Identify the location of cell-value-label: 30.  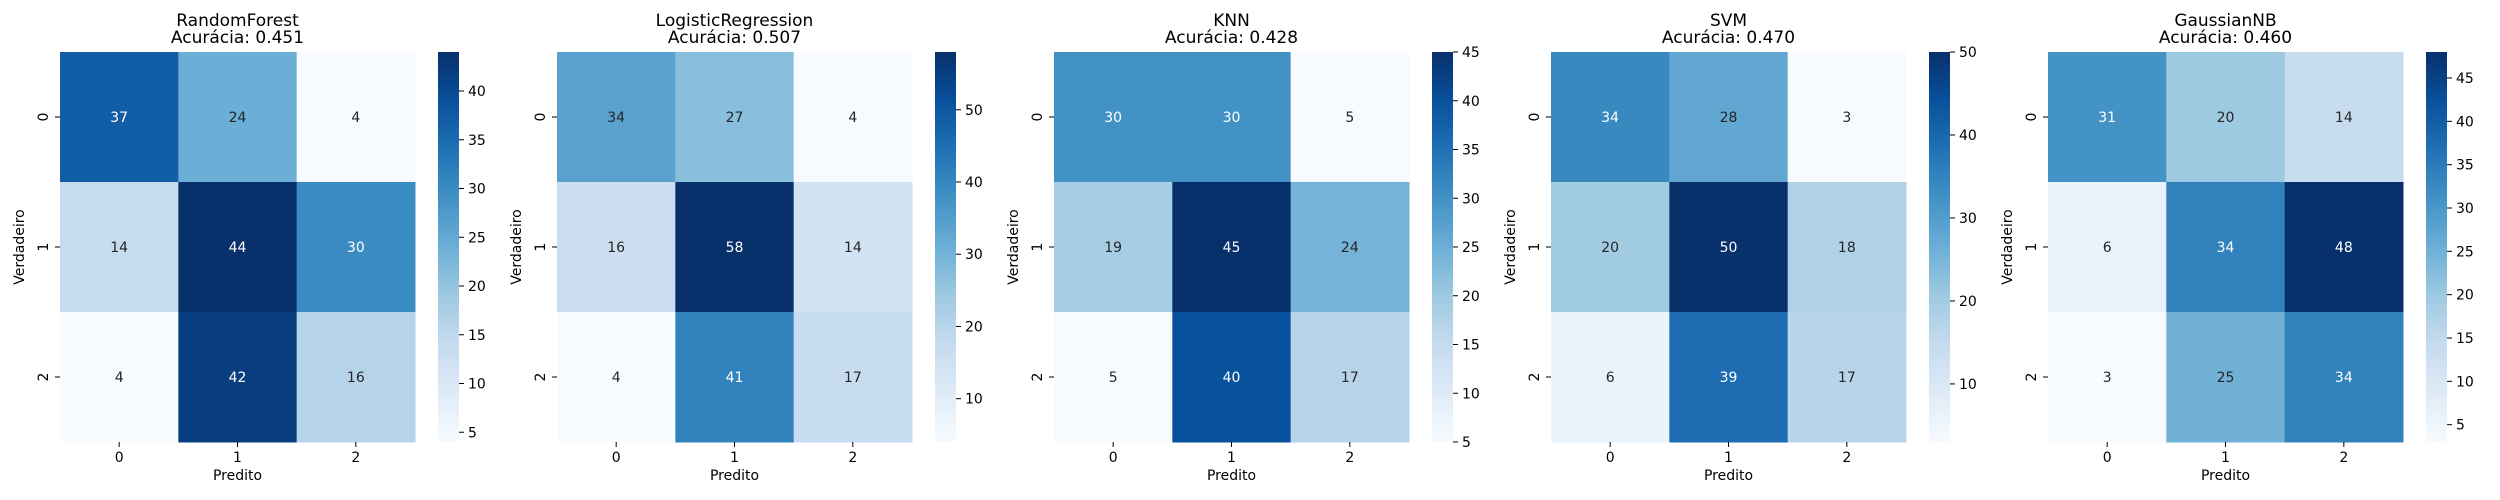
(1113, 118).